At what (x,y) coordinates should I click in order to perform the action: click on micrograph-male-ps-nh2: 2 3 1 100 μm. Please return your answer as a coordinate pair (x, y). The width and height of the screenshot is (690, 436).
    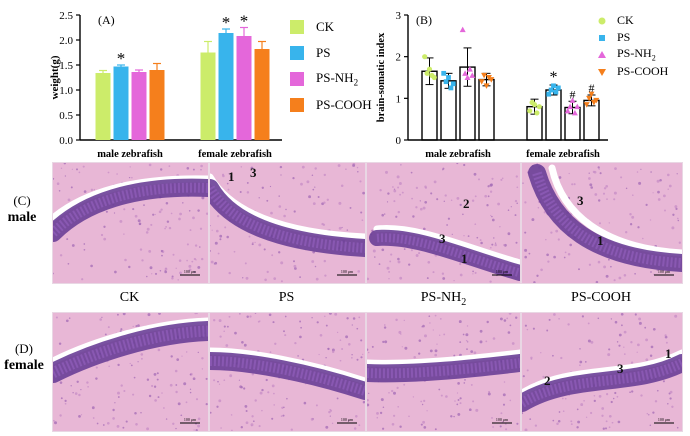
    Looking at the image, I should click on (443, 223).